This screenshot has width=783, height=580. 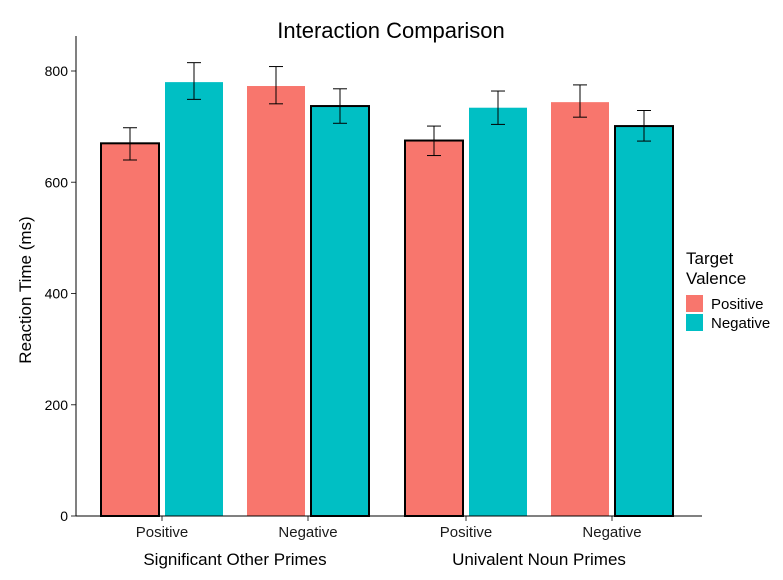 I want to click on y-tick-label: 800, so click(x=57, y=71).